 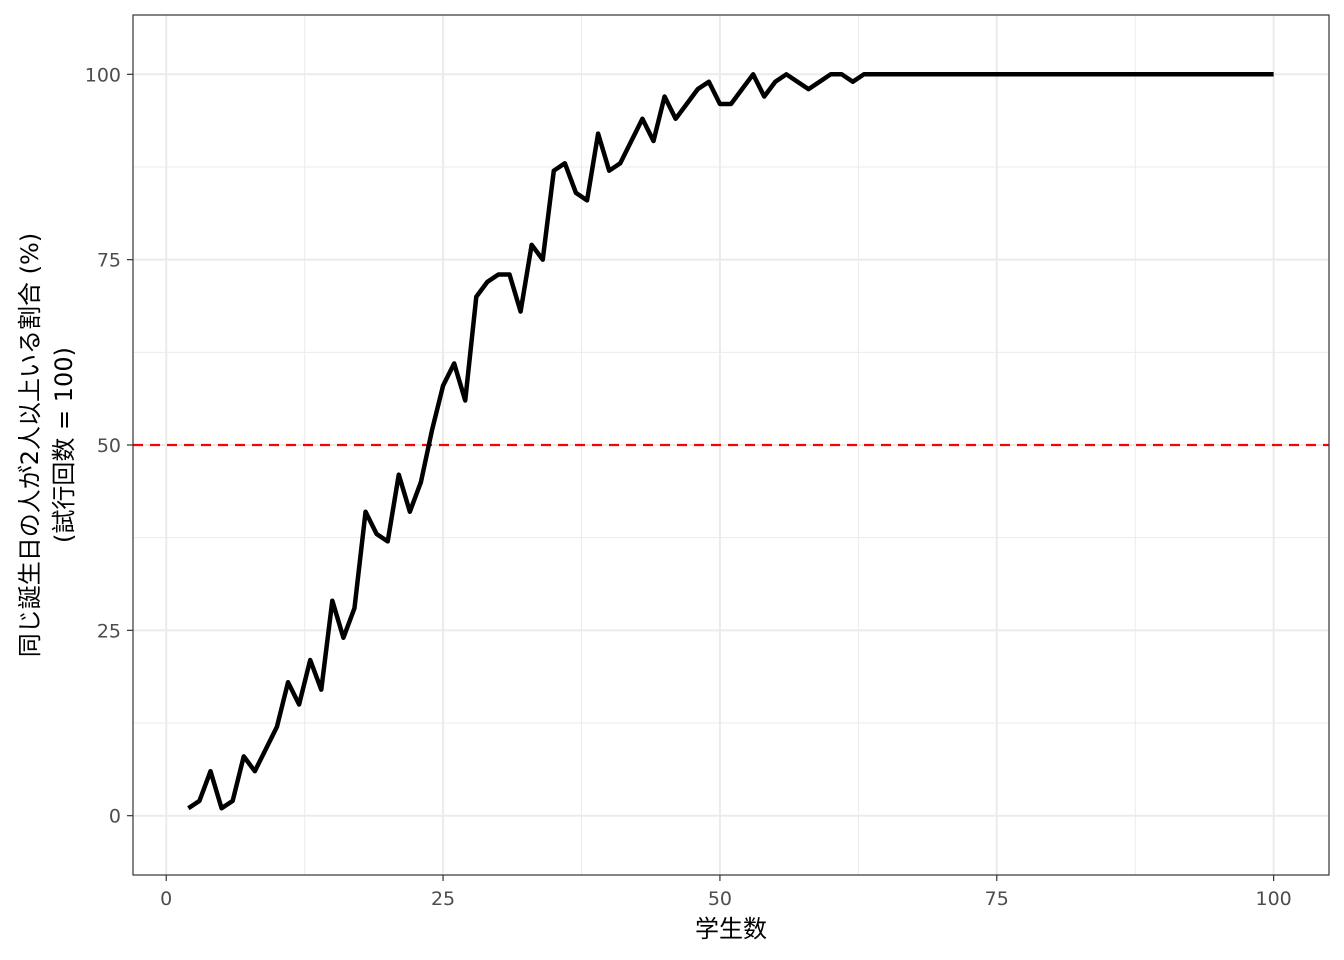 What do you see at coordinates (1273, 899) in the screenshot?
I see `x-tick-label: 100` at bounding box center [1273, 899].